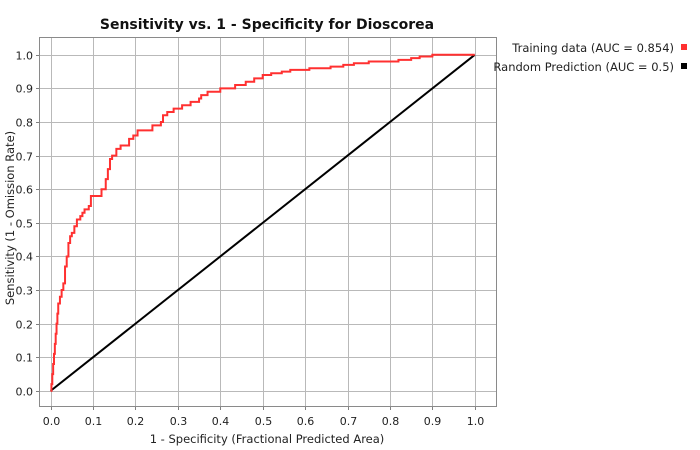 The image size is (700, 450). Describe the element at coordinates (25, 224) in the screenshot. I see `y-tick-label: 0.5` at that location.